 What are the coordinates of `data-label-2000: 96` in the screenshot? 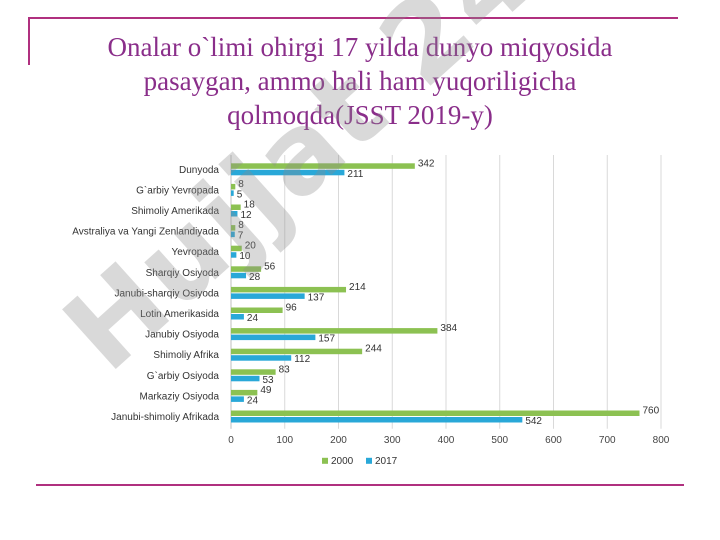 It's located at (292, 308).